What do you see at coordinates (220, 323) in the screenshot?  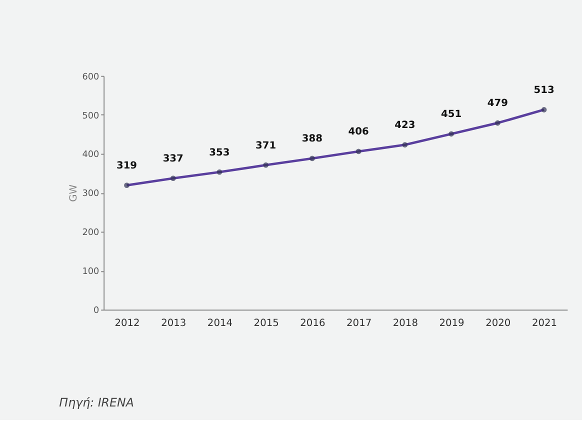 I see `x-tick-label: 2014` at bounding box center [220, 323].